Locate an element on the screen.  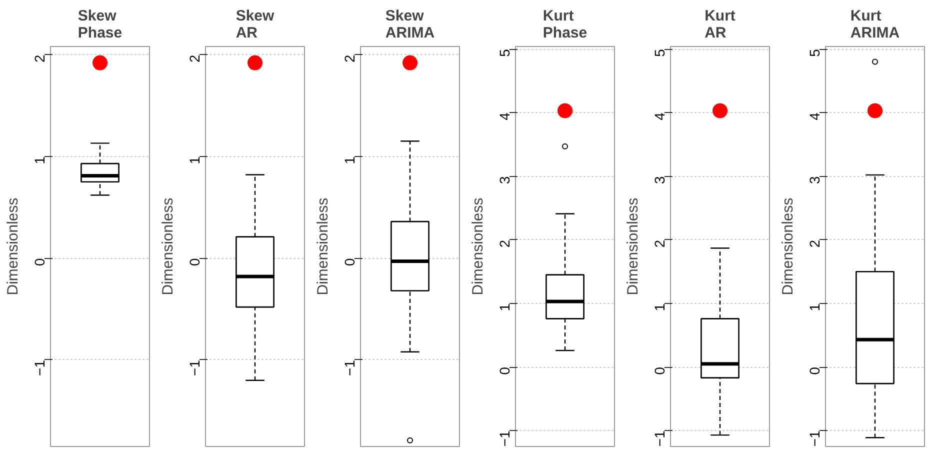
chart-title: Kurt AR is located at coordinates (720, 25).